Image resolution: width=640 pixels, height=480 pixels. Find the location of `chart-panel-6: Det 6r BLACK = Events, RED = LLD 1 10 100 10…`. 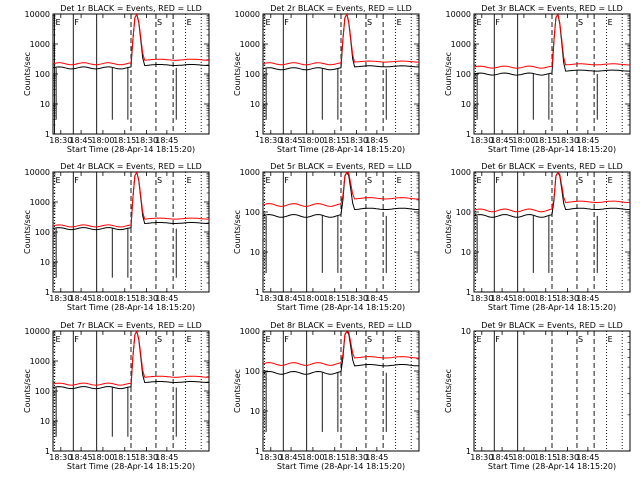

chart-panel-6: Det 6r BLACK = Events, RED = LLD 1 10 100 10… is located at coordinates (537, 237).